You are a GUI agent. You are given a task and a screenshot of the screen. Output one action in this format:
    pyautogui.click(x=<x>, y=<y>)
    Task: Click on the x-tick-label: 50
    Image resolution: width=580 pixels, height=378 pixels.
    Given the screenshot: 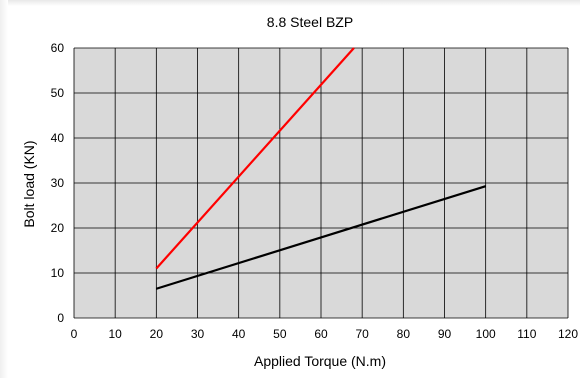 What is the action you would take?
    pyautogui.click(x=280, y=334)
    